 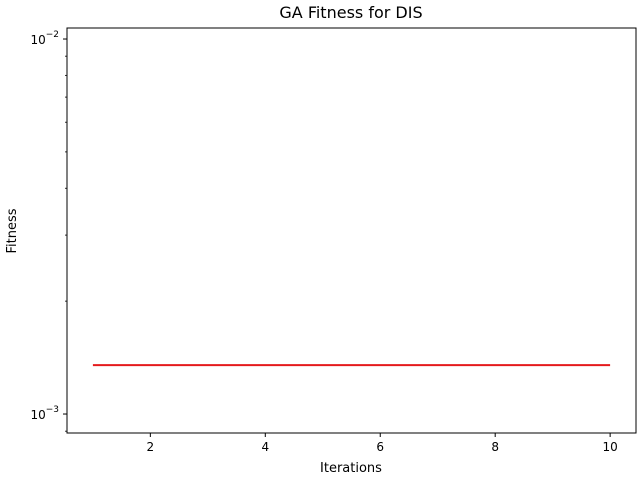 What do you see at coordinates (151, 447) in the screenshot?
I see `x-tick-label: 2` at bounding box center [151, 447].